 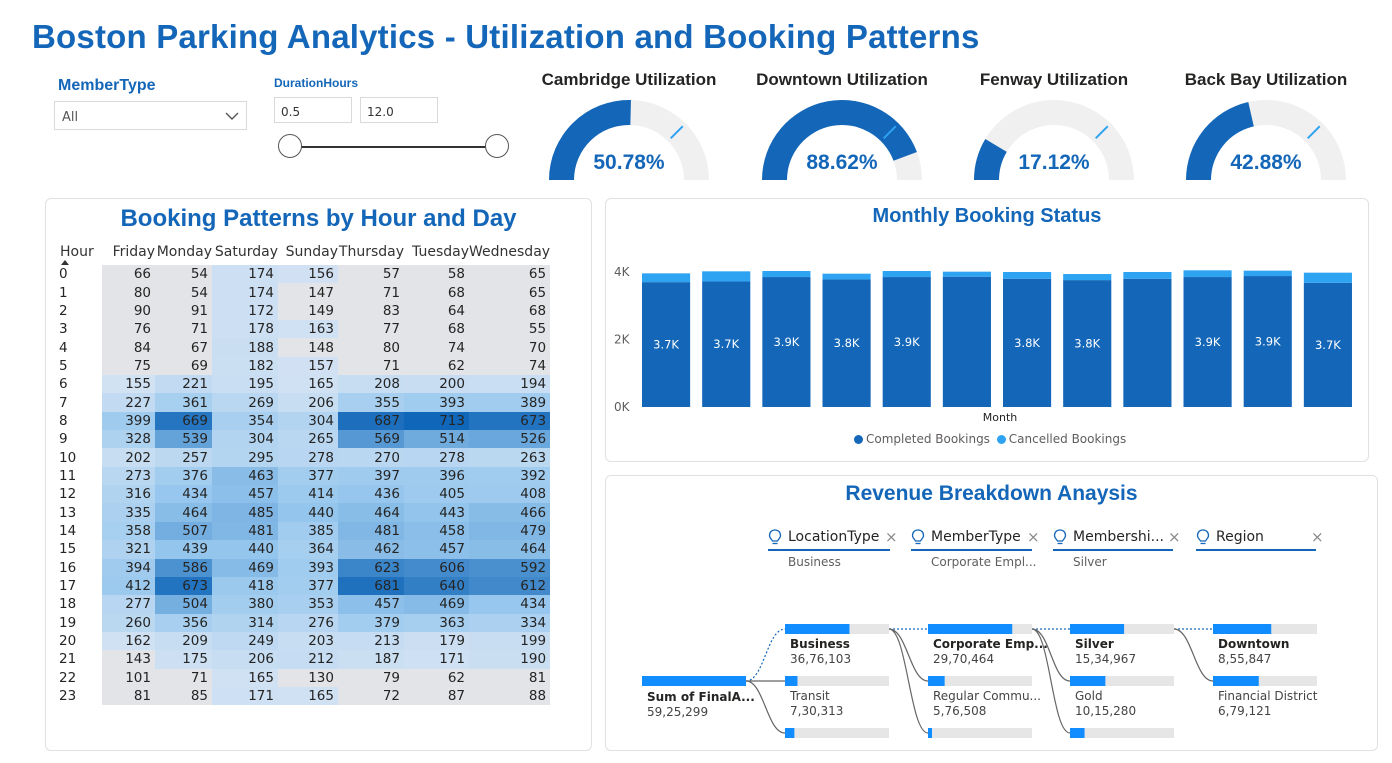 I want to click on sort-ascending-icon, so click(x=65, y=262).